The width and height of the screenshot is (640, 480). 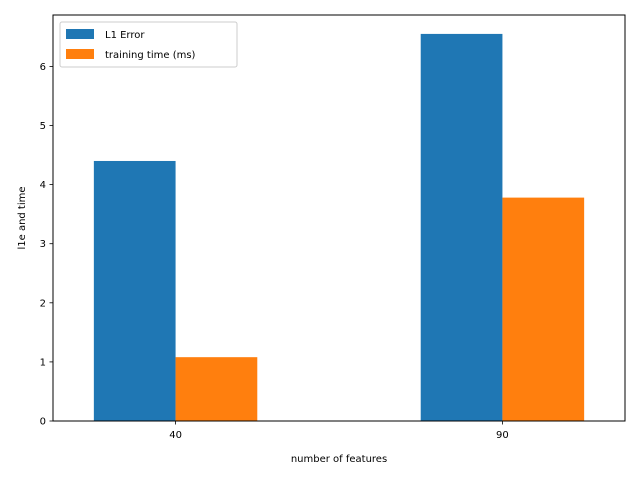 I want to click on y-tick-label: 2, so click(x=43, y=303).